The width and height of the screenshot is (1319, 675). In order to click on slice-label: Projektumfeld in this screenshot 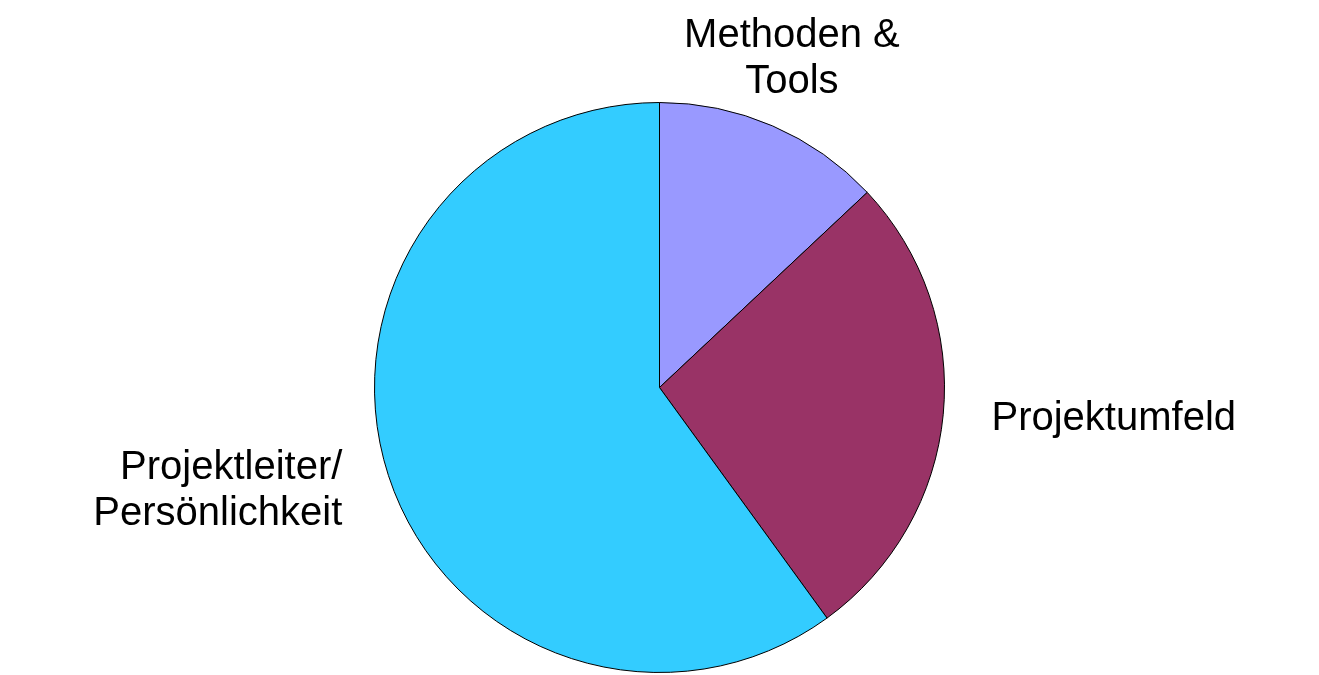, I will do `click(1114, 415)`.